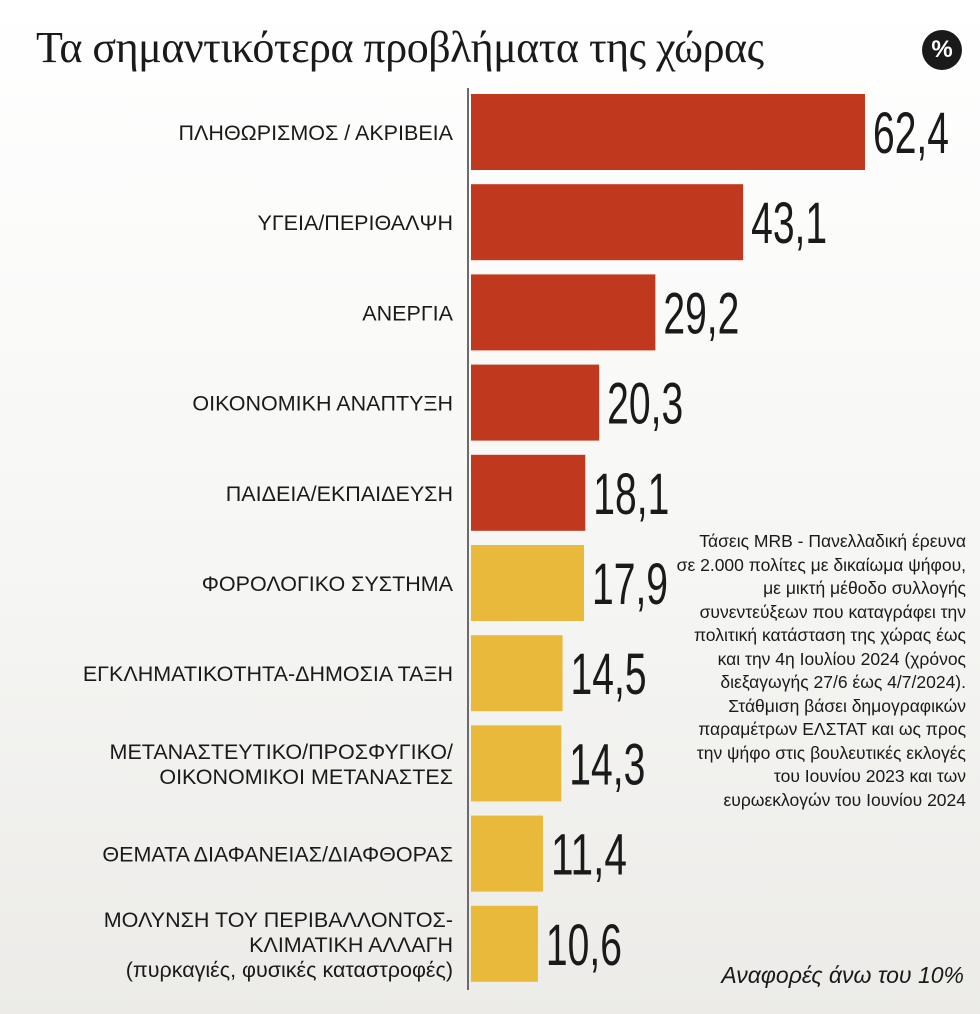 This screenshot has width=980, height=1014. Describe the element at coordinates (278, 920) in the screenshot. I see `category-label-9-line-0: ΜΟΛΥΝΣΗ ΤΟΥ ΠΕΡΙΒΑΛΛΟΝΤΟΣ-` at that location.